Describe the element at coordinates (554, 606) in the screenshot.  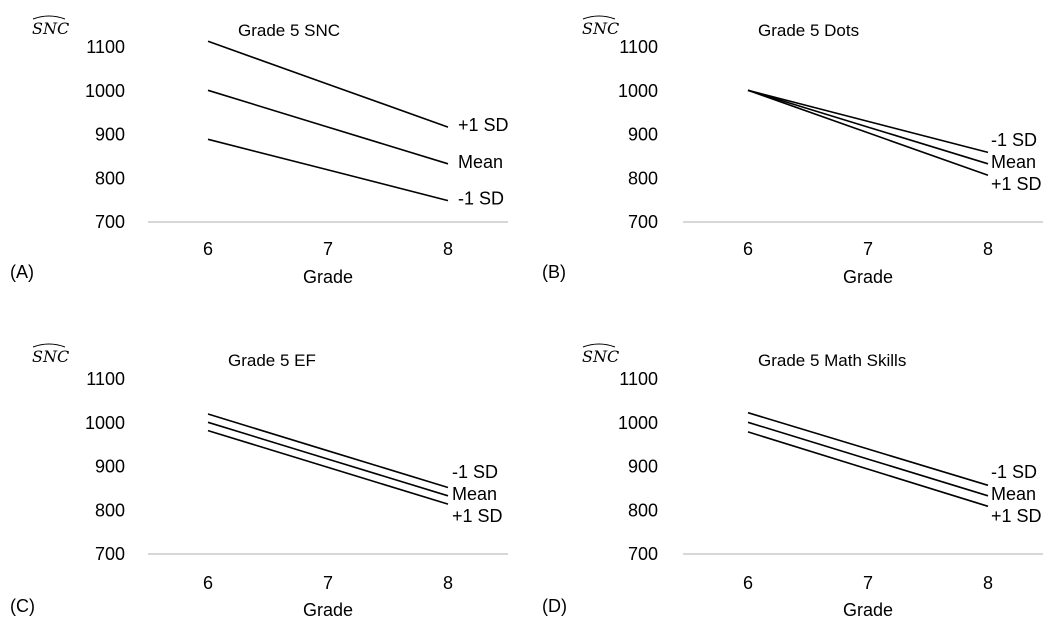
I see `panel-label: (D)` at that location.